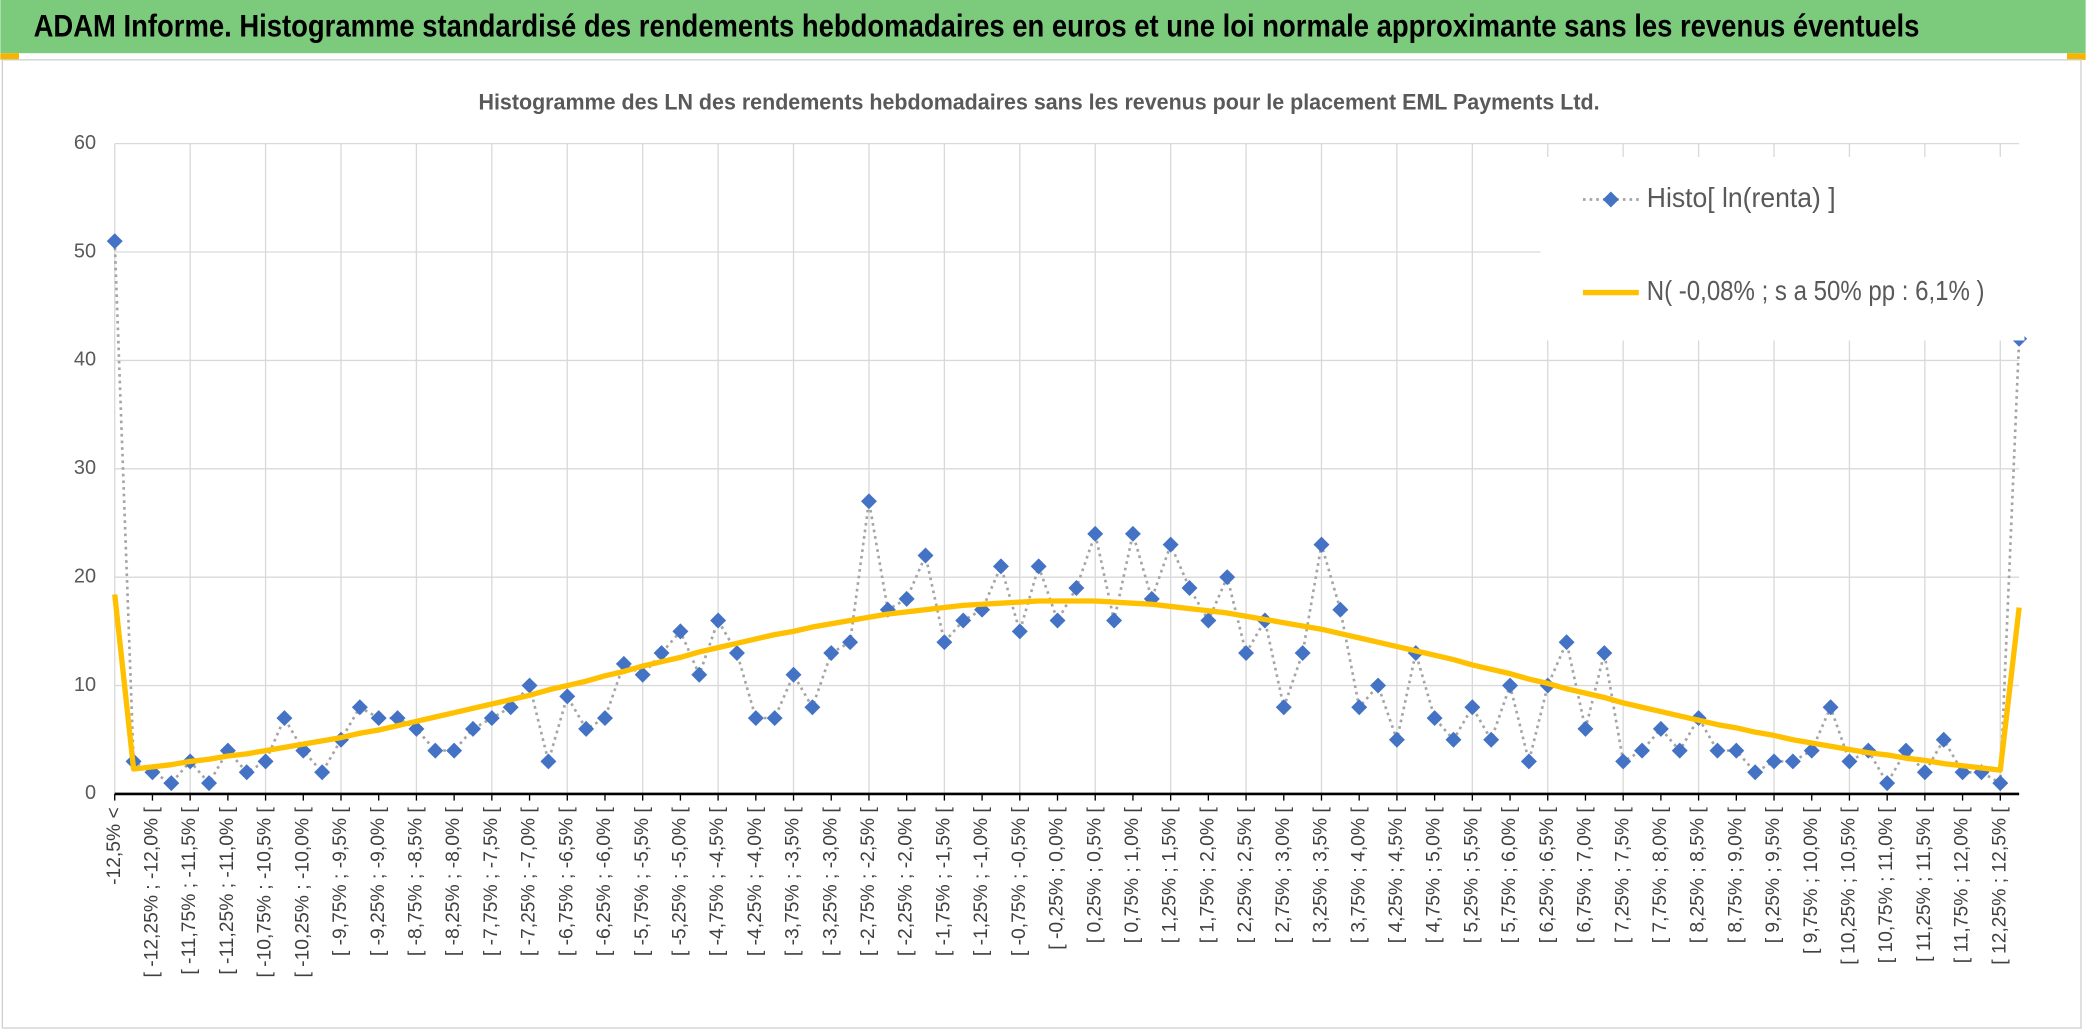  I want to click on x-tick-label: [ 11,25% ; 11,5% [, so click(1924, 884).